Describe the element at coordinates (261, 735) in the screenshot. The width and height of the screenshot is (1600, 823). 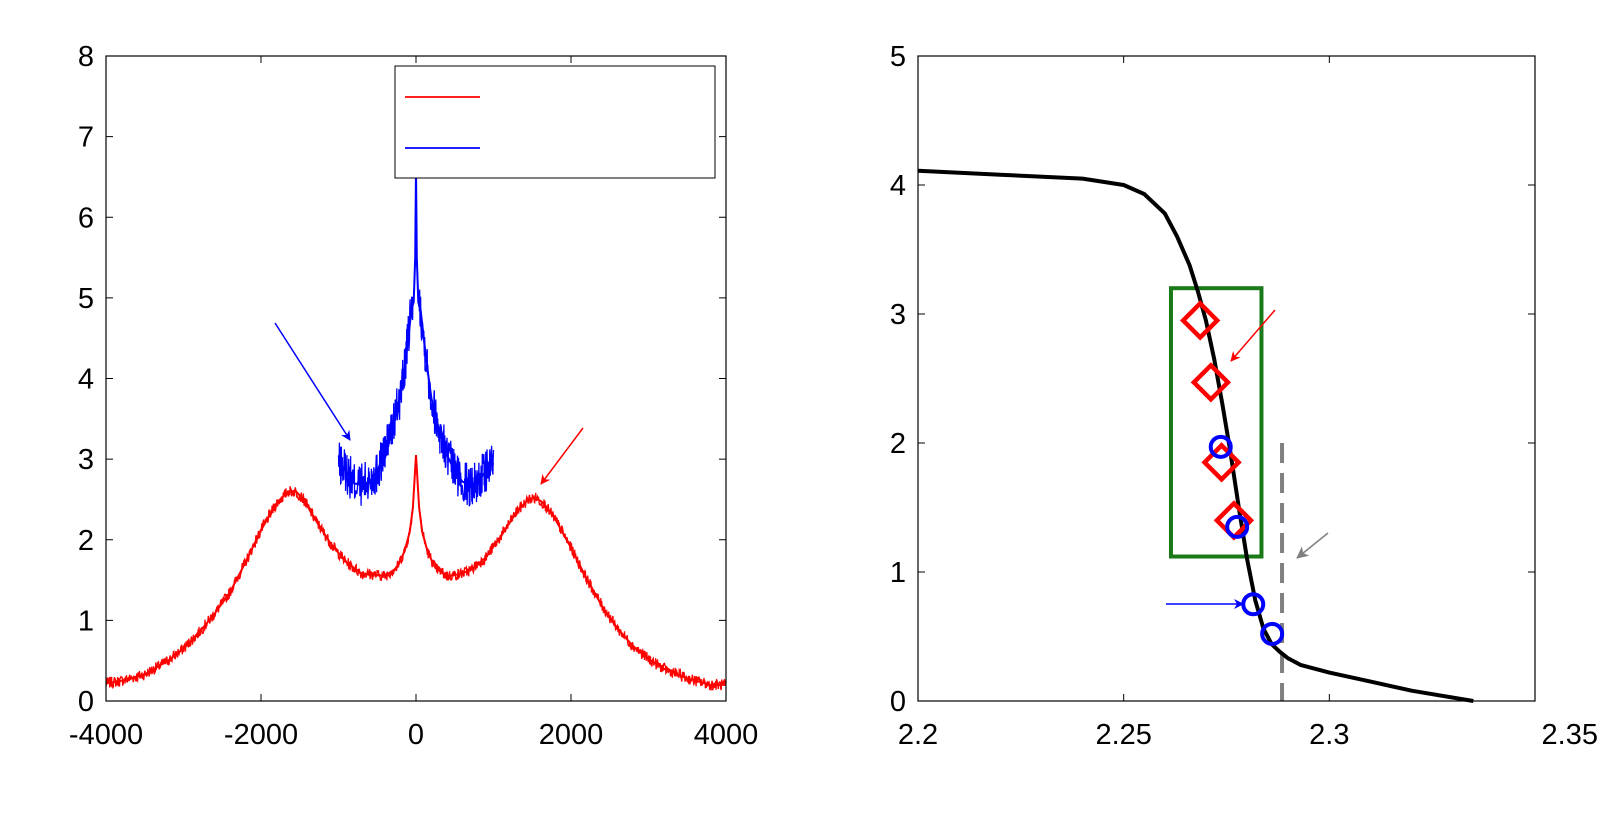
I see `x-tick-label: -2000` at that location.